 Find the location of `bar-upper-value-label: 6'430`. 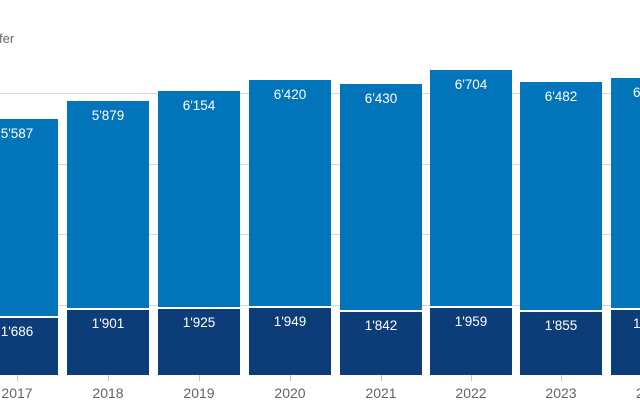

bar-upper-value-label: 6'430 is located at coordinates (381, 98).